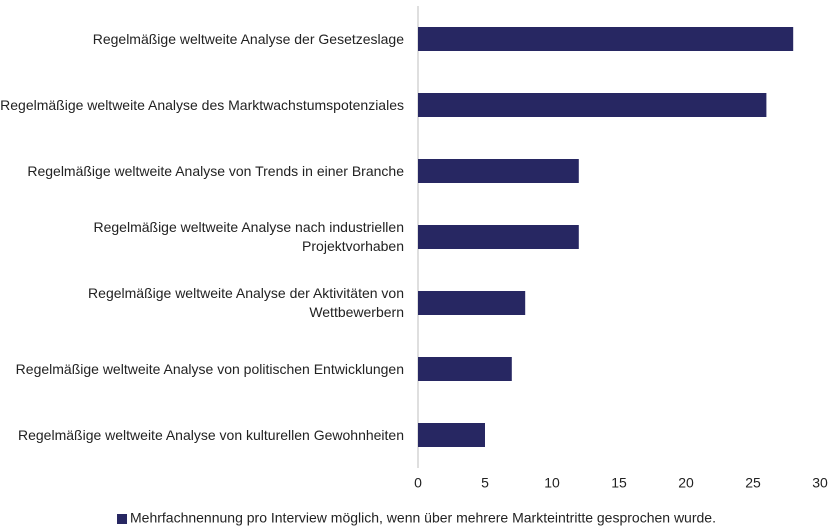 The width and height of the screenshot is (834, 531). I want to click on x-tick-label: 0, so click(418, 483).